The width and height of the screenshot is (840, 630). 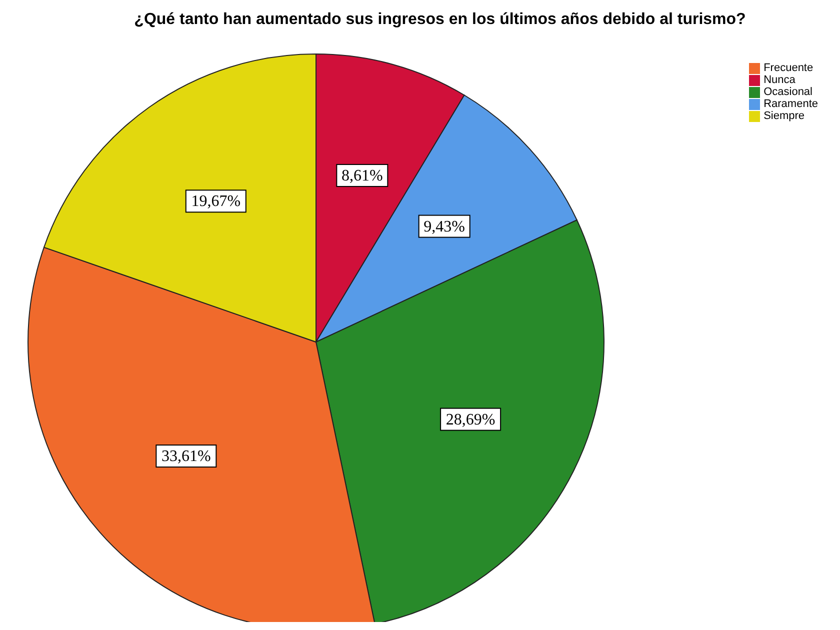 What do you see at coordinates (789, 68) in the screenshot?
I see `legend-label: Frecuente` at bounding box center [789, 68].